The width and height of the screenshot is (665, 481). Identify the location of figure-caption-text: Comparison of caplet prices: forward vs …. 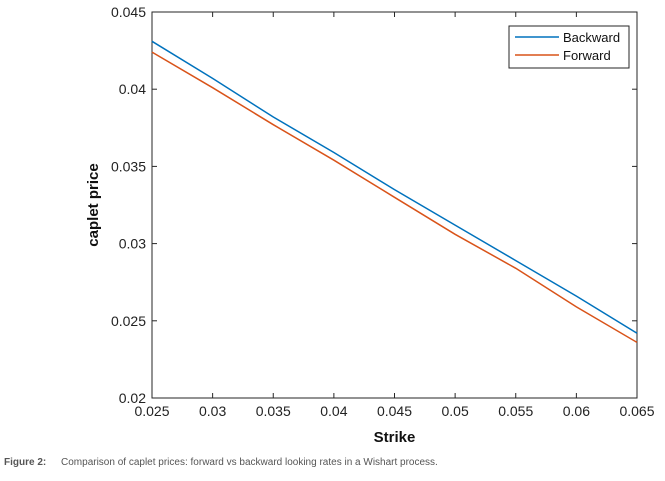
(249, 462).